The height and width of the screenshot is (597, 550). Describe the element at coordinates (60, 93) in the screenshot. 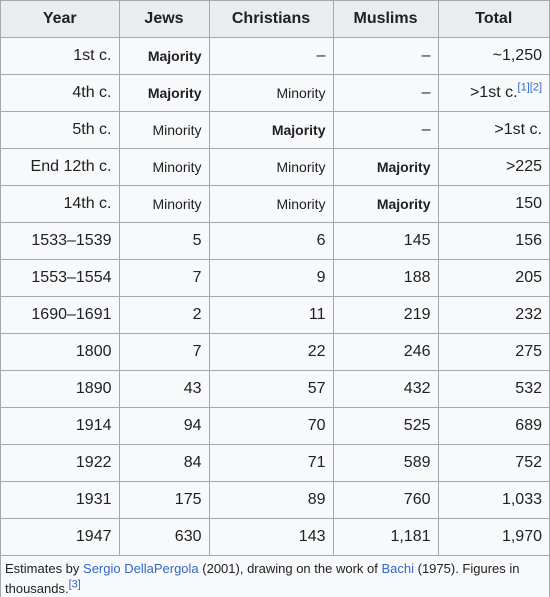

I see `year-cell: 4th c.` at that location.